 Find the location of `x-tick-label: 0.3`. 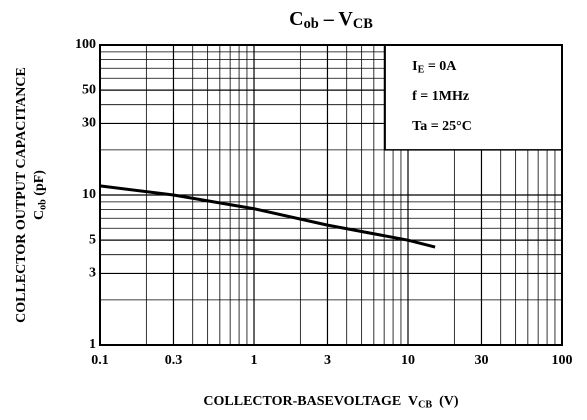

x-tick-label: 0.3 is located at coordinates (174, 360).